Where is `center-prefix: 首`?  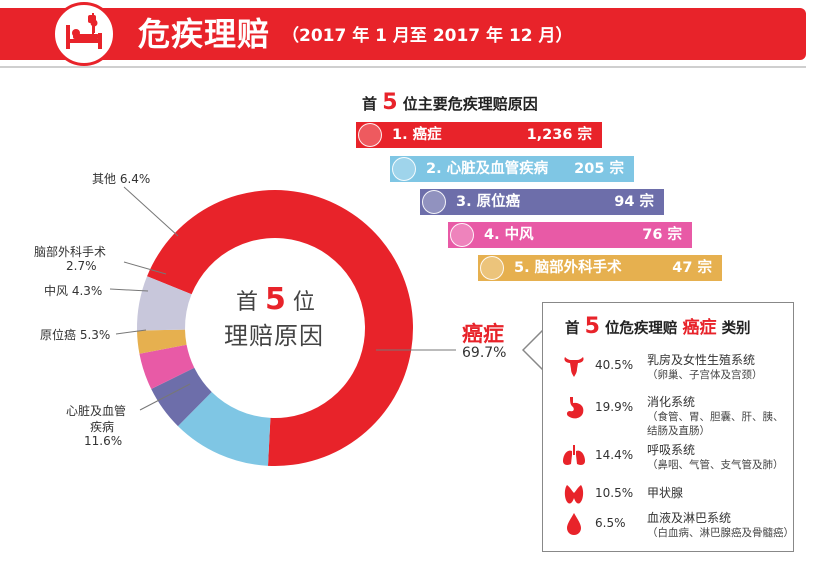
center-prefix: 首 is located at coordinates (247, 302).